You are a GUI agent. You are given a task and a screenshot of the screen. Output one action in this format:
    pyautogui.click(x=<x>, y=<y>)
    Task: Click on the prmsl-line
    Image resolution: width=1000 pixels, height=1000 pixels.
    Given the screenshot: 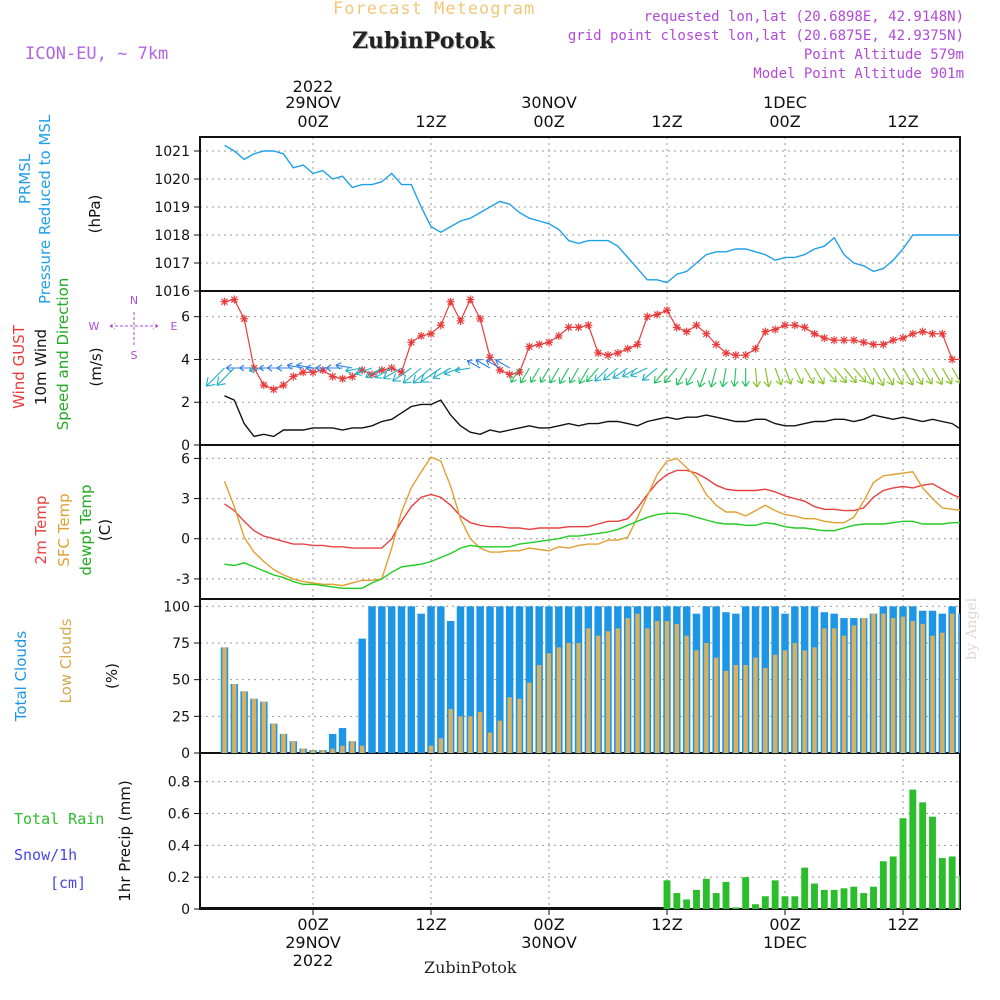 What is the action you would take?
    pyautogui.click(x=592, y=214)
    